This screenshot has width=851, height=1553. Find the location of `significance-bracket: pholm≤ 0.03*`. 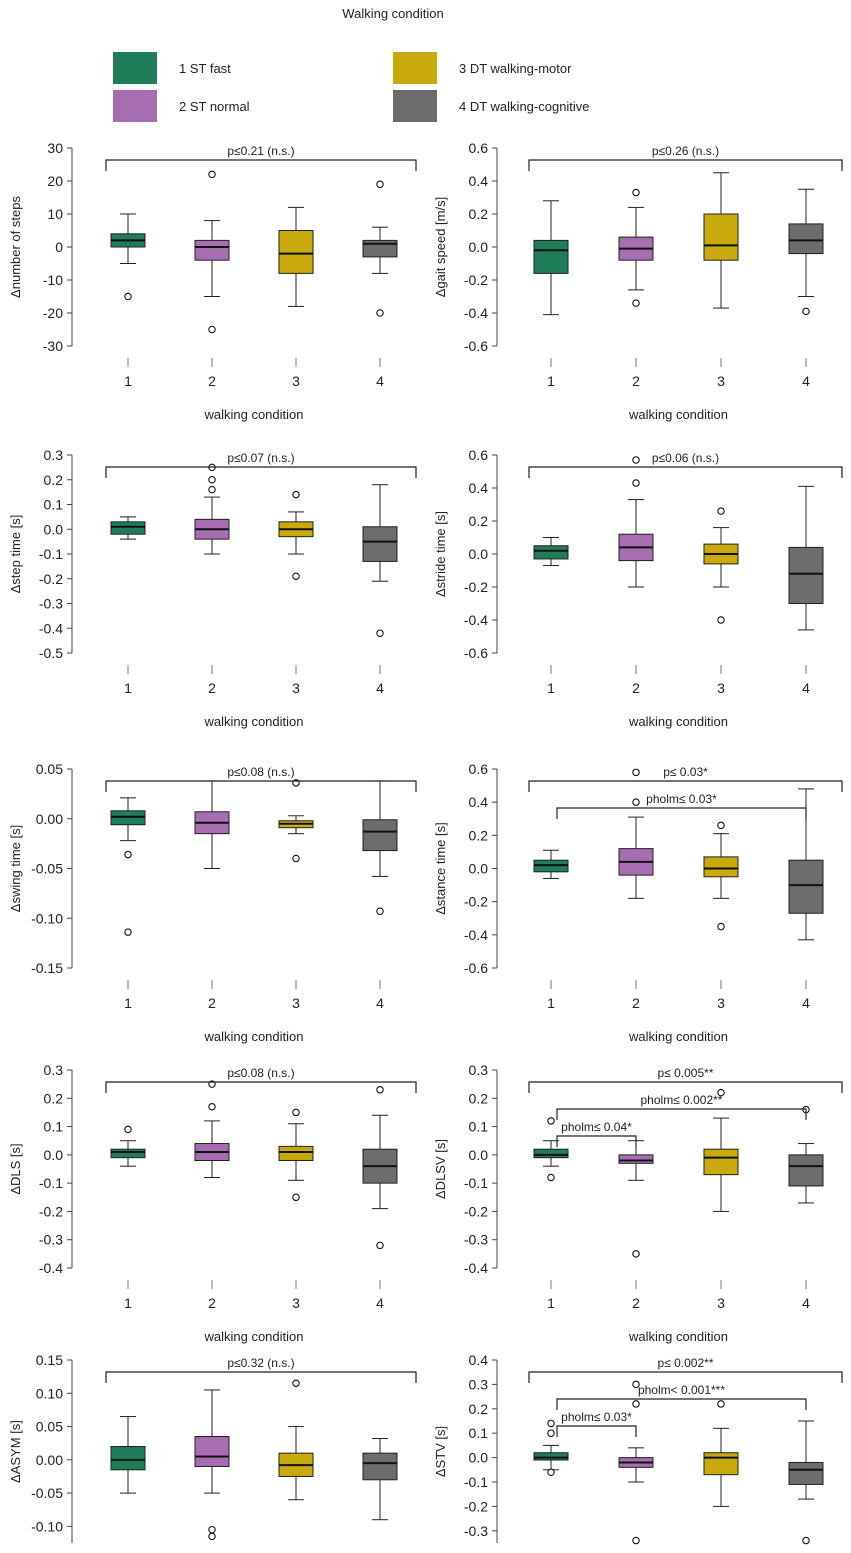

significance-bracket: pholm≤ 0.03* is located at coordinates (596, 1423).